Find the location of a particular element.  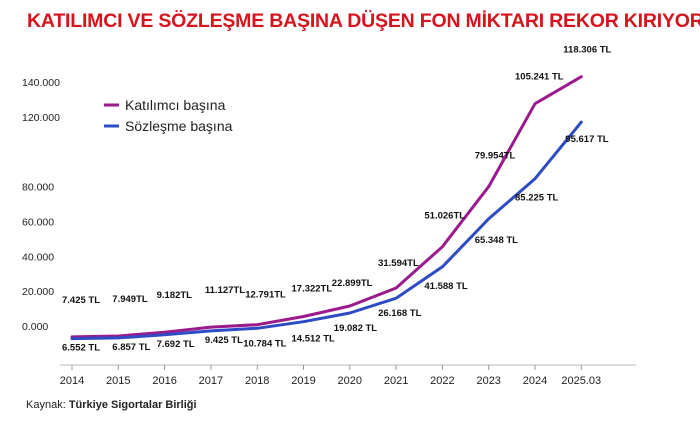

data-label-sozlesme: 85.225 TL is located at coordinates (536, 198).